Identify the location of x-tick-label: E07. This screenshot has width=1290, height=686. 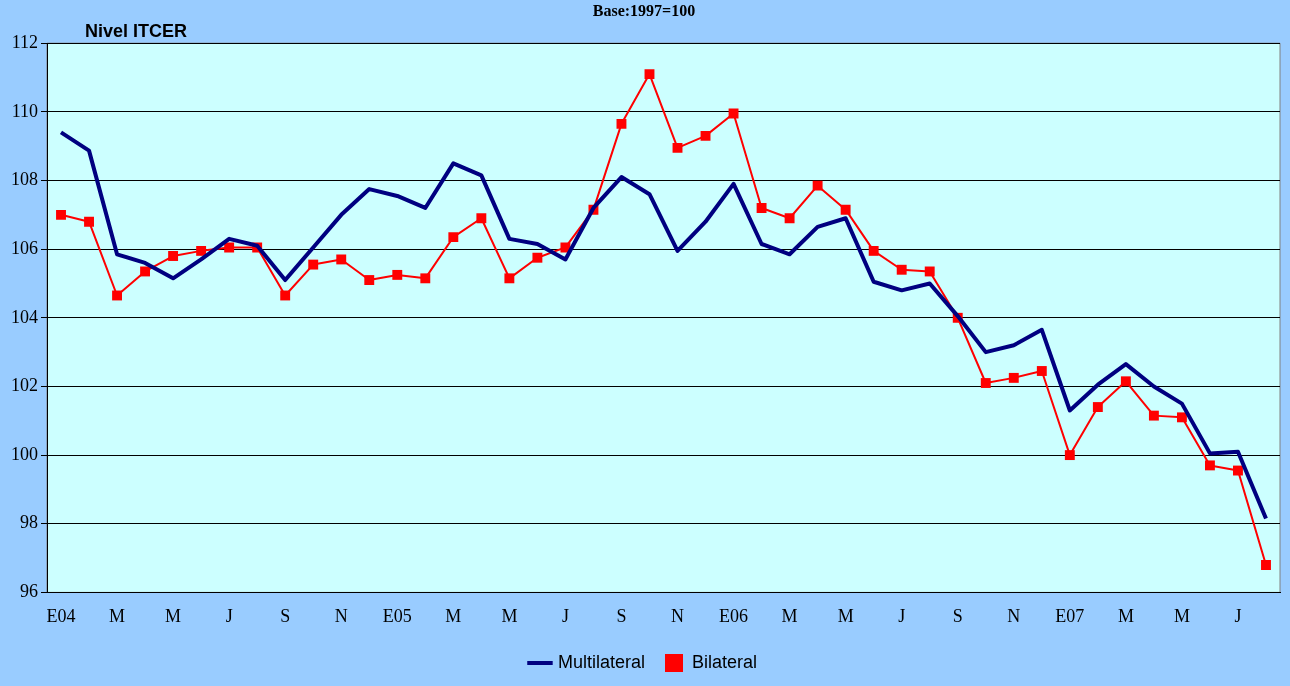
(1070, 615).